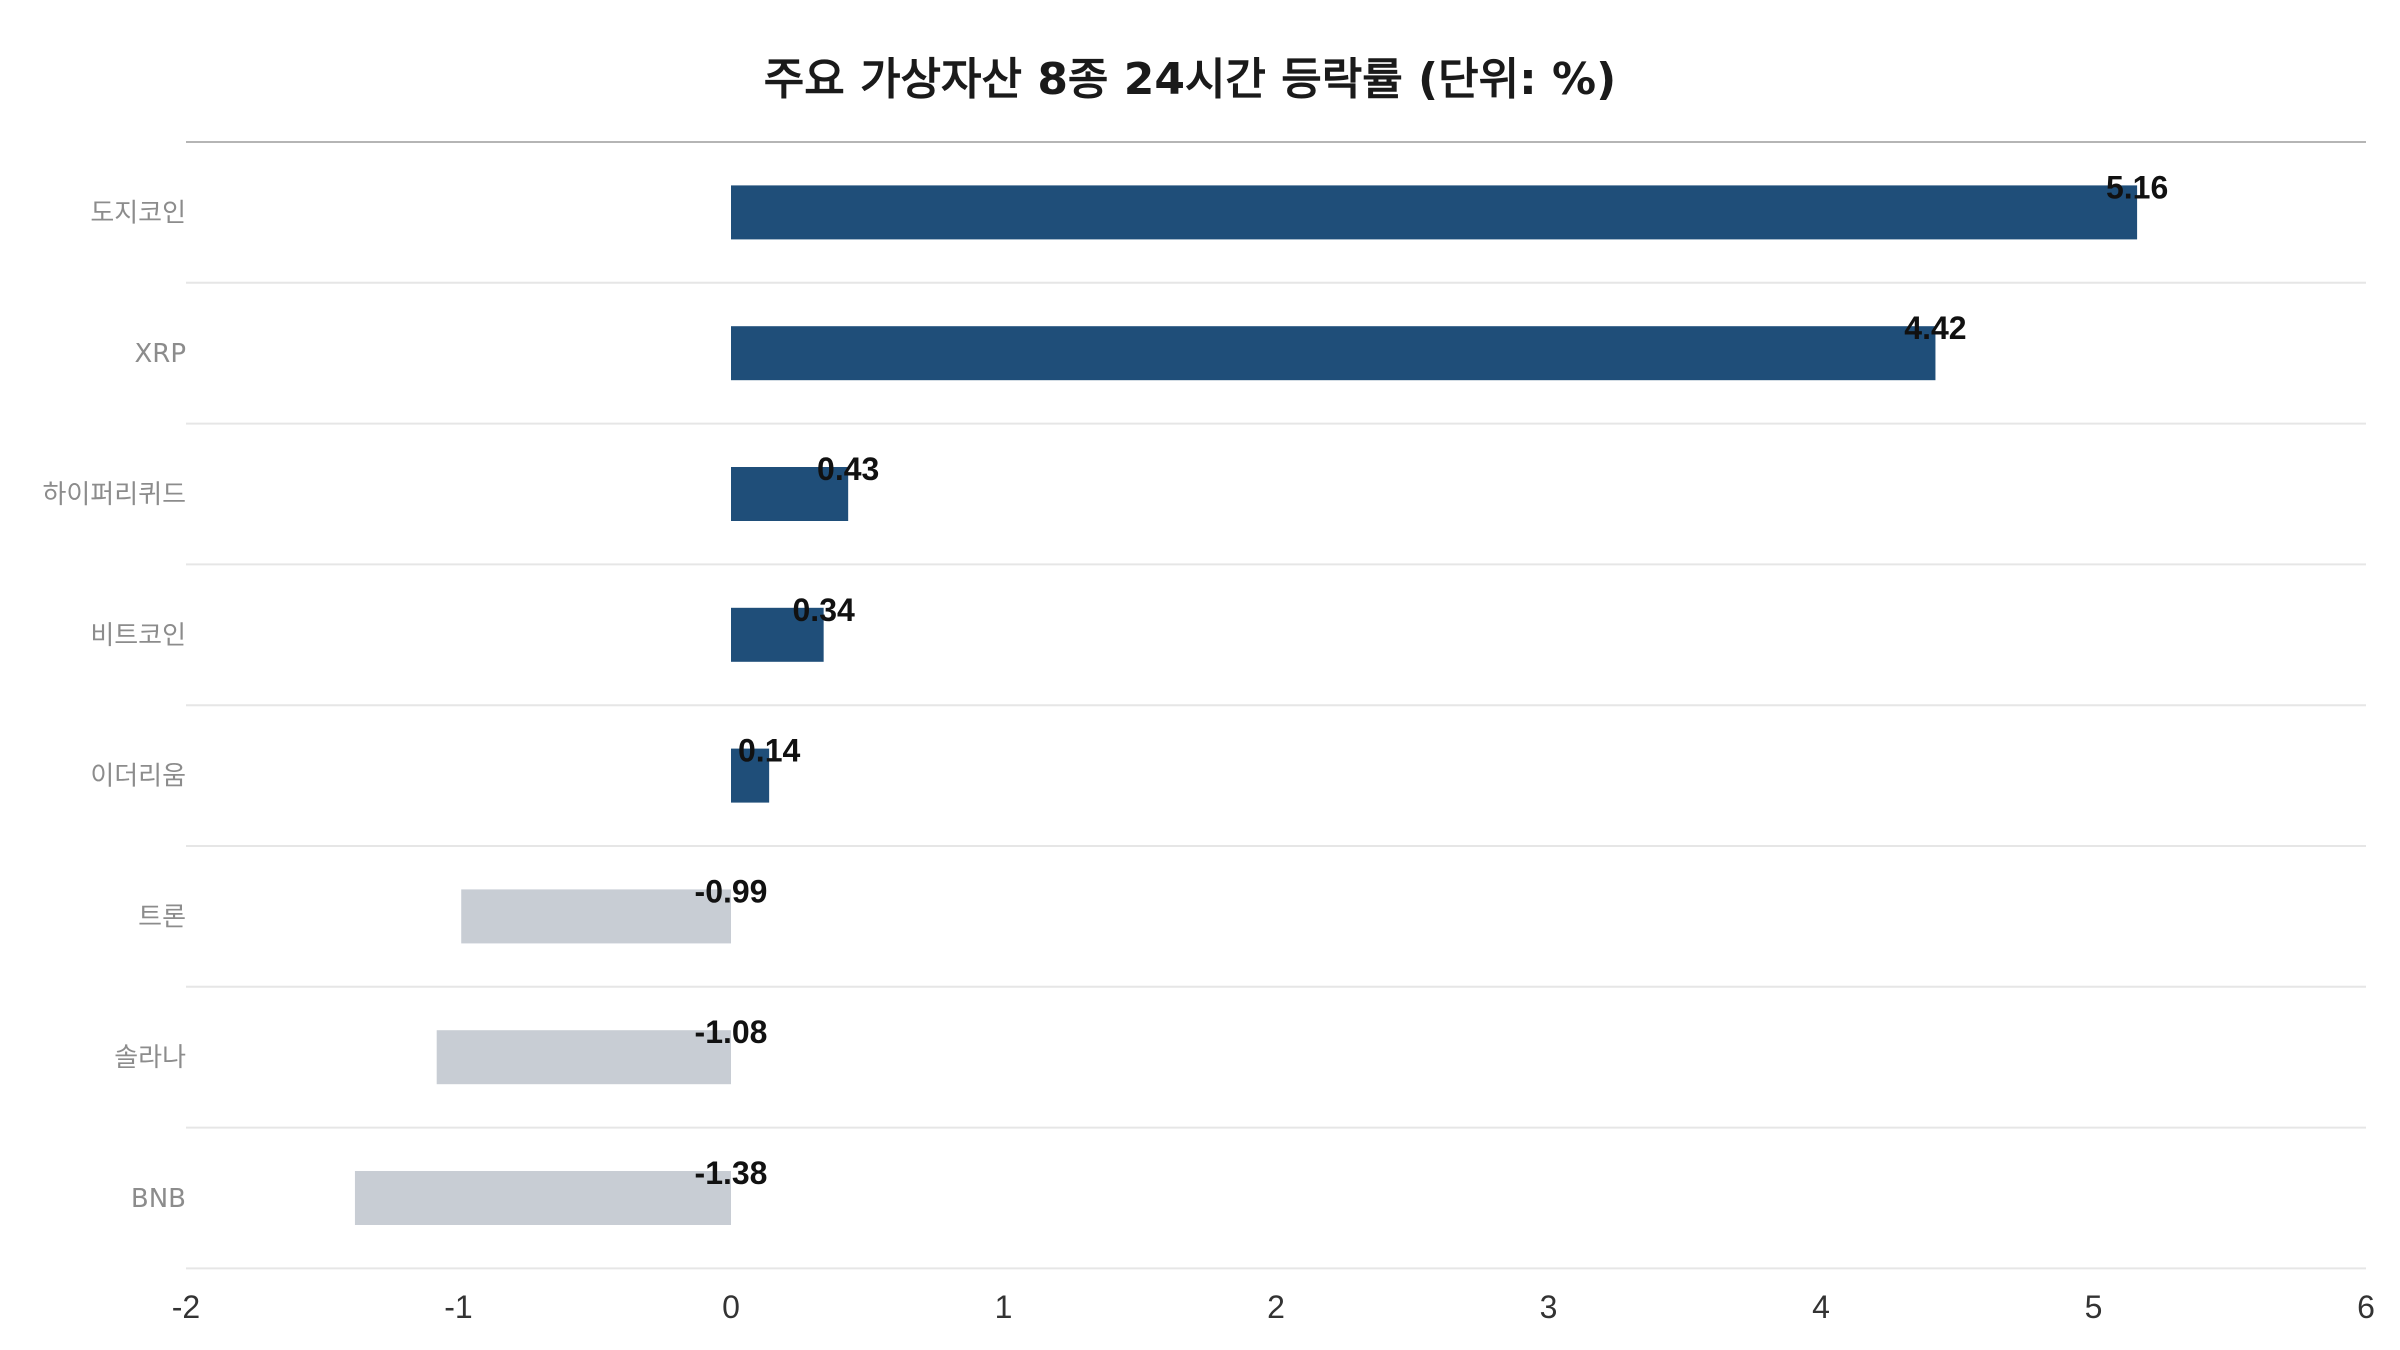  What do you see at coordinates (186, 1307) in the screenshot?
I see `x-tick-label: -2` at bounding box center [186, 1307].